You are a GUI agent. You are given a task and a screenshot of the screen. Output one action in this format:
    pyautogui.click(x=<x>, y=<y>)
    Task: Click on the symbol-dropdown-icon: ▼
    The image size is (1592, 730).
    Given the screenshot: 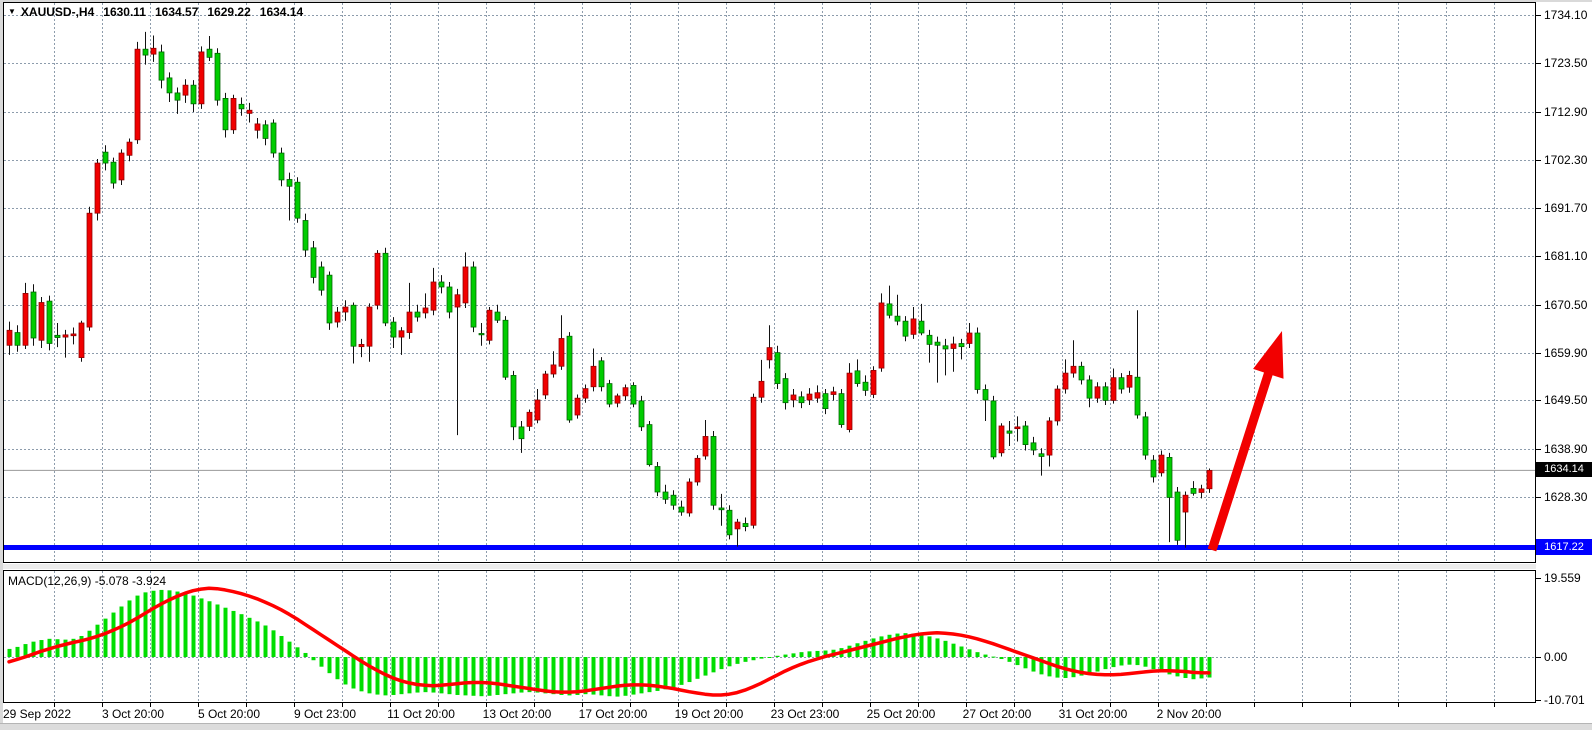 What is the action you would take?
    pyautogui.click(x=12, y=11)
    